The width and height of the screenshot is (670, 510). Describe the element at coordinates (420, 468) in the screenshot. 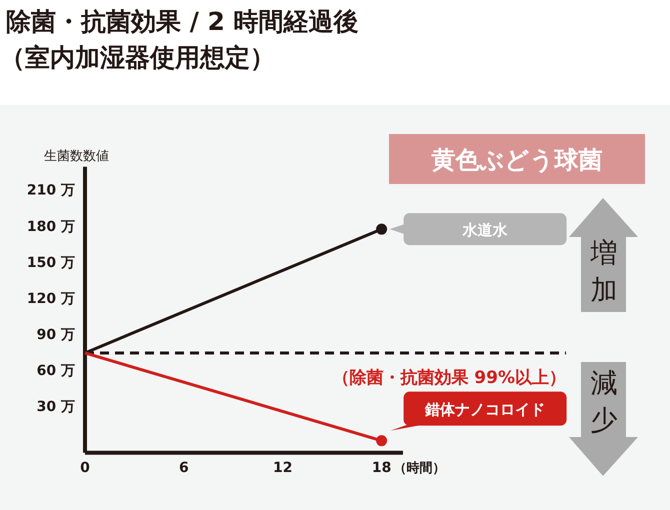

I see `x-axis-title: （時間）` at that location.